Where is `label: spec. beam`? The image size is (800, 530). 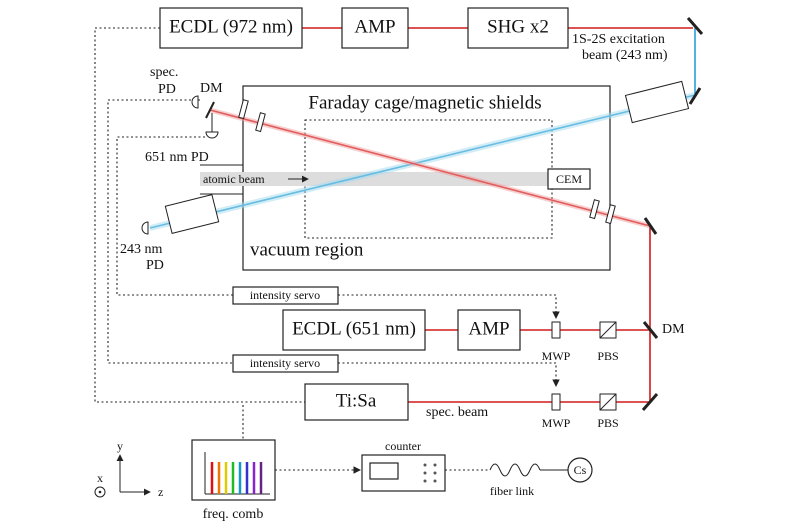
label: spec. beam is located at coordinates (457, 412).